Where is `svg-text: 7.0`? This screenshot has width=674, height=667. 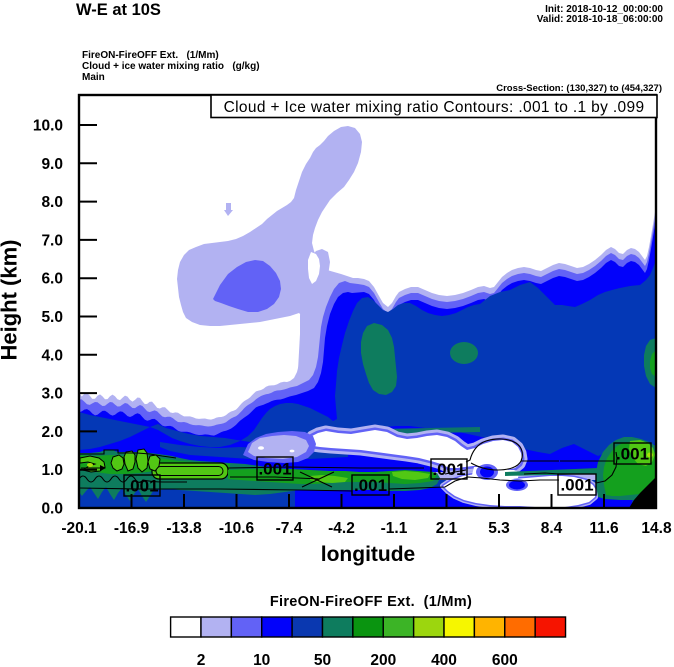 svg-text: 7.0 is located at coordinates (52, 240).